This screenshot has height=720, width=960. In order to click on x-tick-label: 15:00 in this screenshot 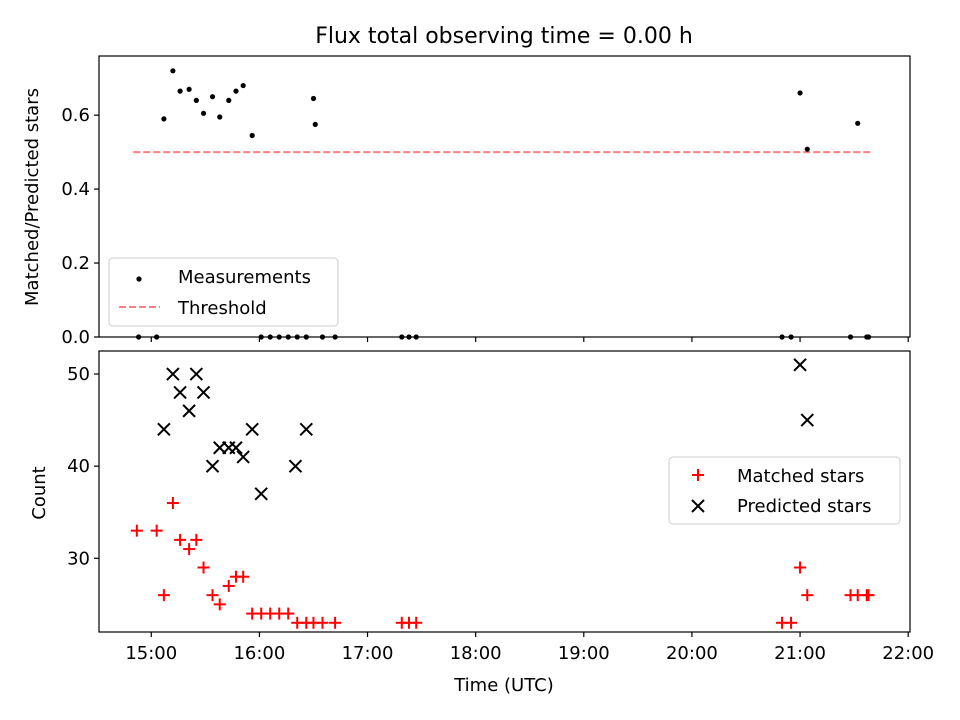, I will do `click(151, 653)`.